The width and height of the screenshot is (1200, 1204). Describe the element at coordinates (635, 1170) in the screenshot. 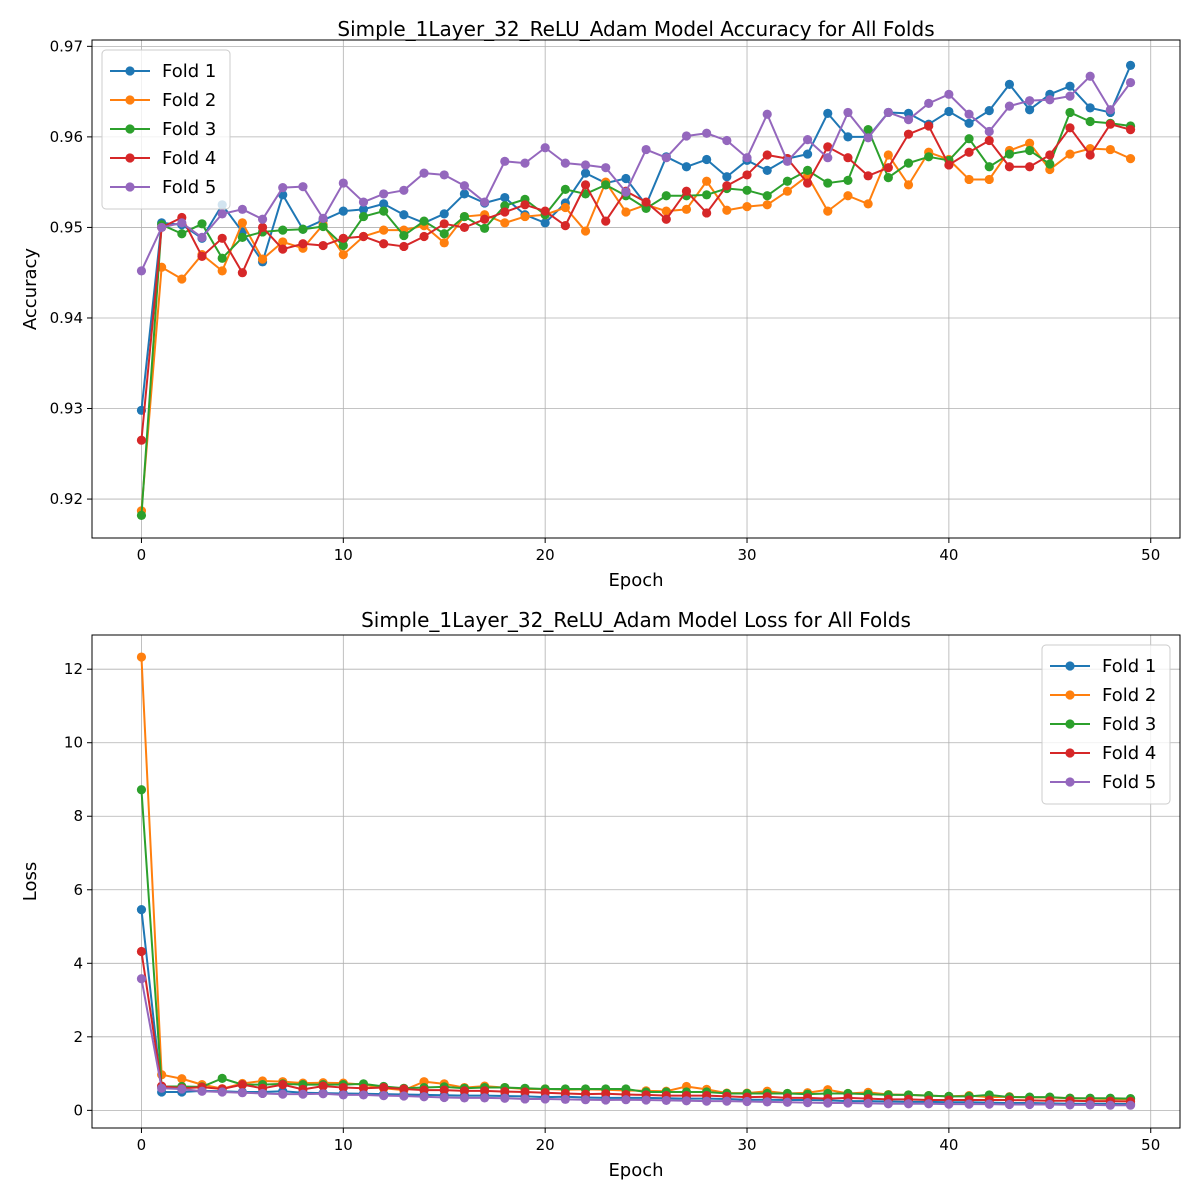

I see `chart-2-x-axis-label: Epoch` at that location.